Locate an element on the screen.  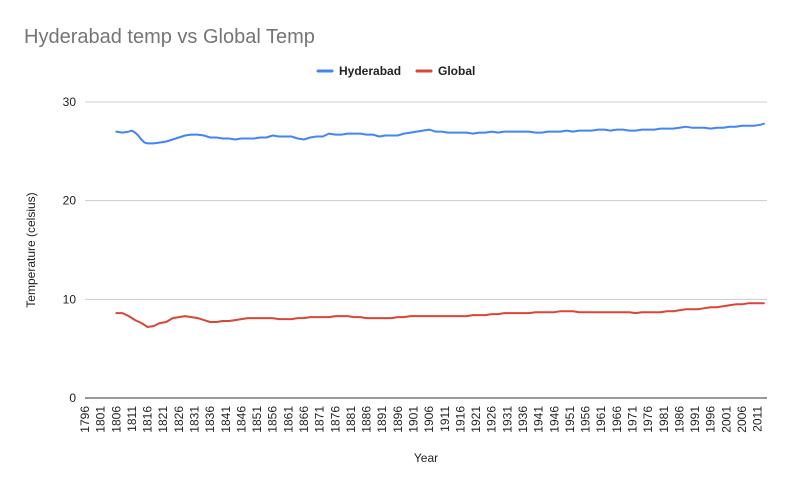
x-tick-label: 1946 is located at coordinates (554, 419).